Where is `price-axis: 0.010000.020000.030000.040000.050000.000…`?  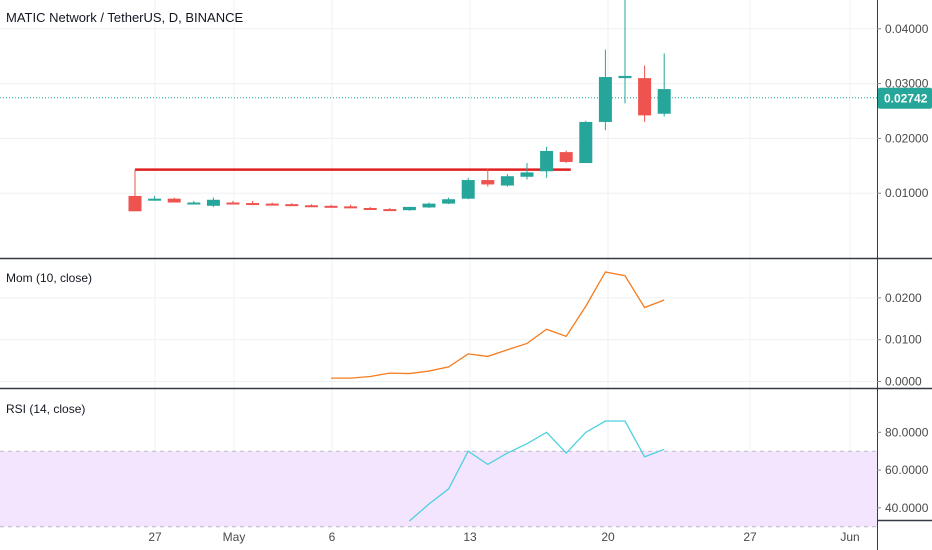
price-axis: 0.010000.020000.030000.040000.050000.000… is located at coordinates (903, 257).